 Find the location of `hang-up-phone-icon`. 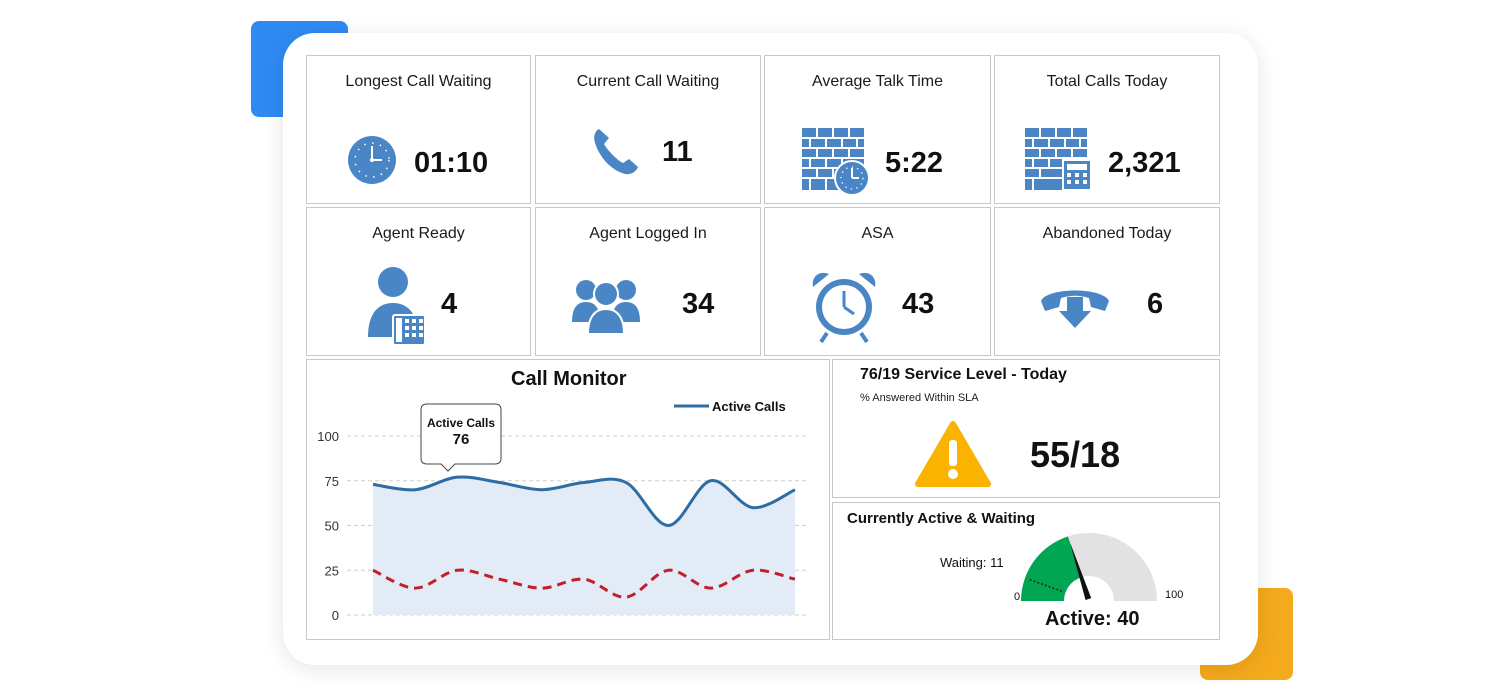

hang-up-phone-icon is located at coordinates (1075, 308).